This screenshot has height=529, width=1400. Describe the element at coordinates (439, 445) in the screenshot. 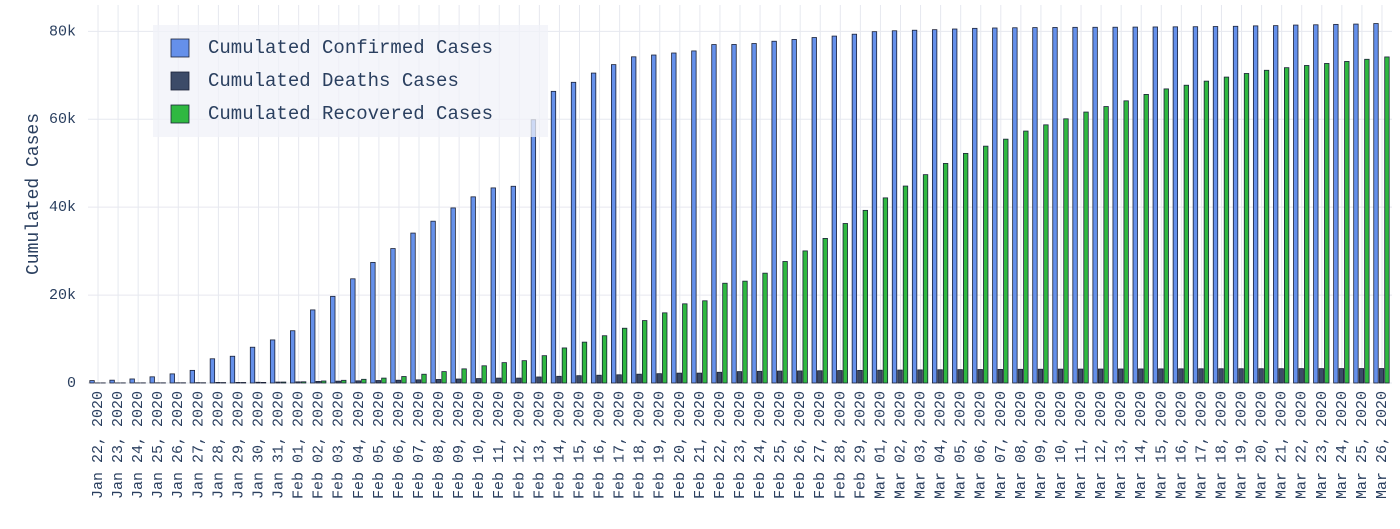

I see `x-tick-label: Feb 08, 2020` at that location.